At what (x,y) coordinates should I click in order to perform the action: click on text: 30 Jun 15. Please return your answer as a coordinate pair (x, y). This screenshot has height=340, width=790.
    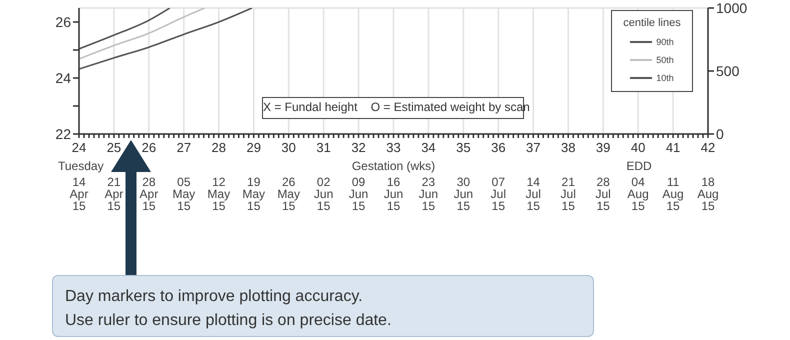
    Looking at the image, I should click on (463, 194).